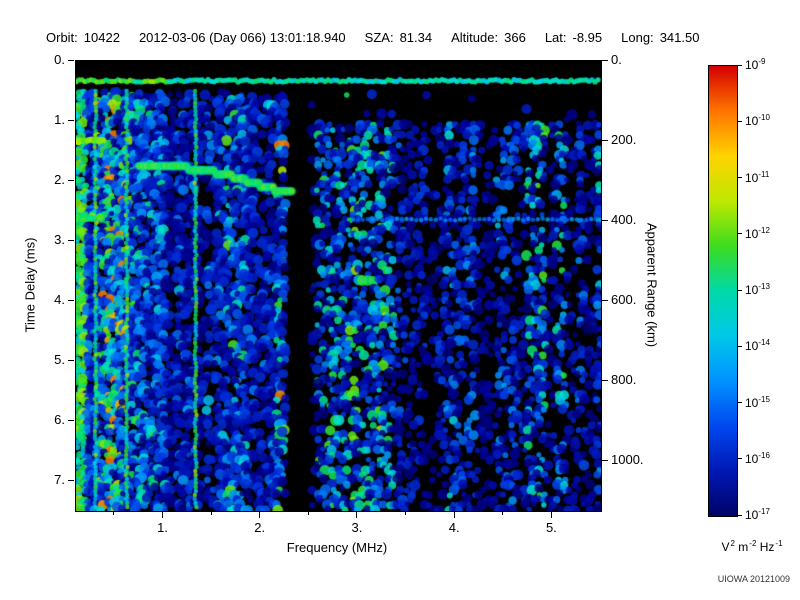 This screenshot has width=800, height=600. I want to click on y-tick-label: 3., so click(59, 239).